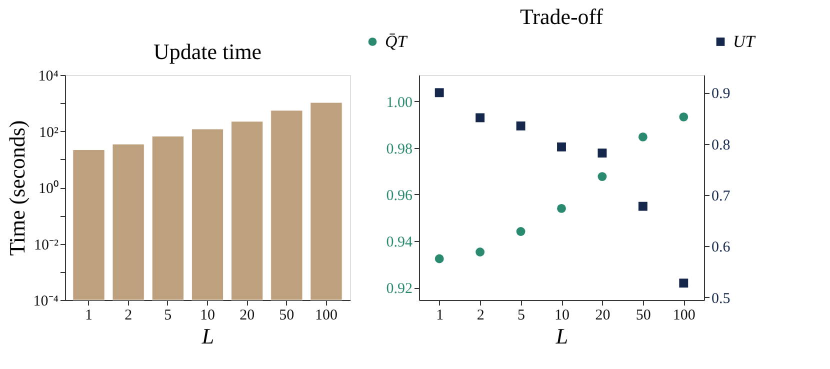  Describe the element at coordinates (721, 298) in the screenshot. I see `y2-tick-label: 0.5` at that location.